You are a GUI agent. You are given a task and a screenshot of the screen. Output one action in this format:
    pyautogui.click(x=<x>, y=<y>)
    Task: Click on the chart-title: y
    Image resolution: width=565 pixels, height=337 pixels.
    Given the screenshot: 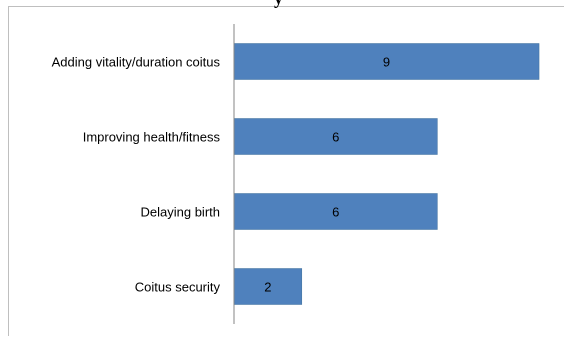 What is the action you would take?
    pyautogui.click(x=278, y=4)
    